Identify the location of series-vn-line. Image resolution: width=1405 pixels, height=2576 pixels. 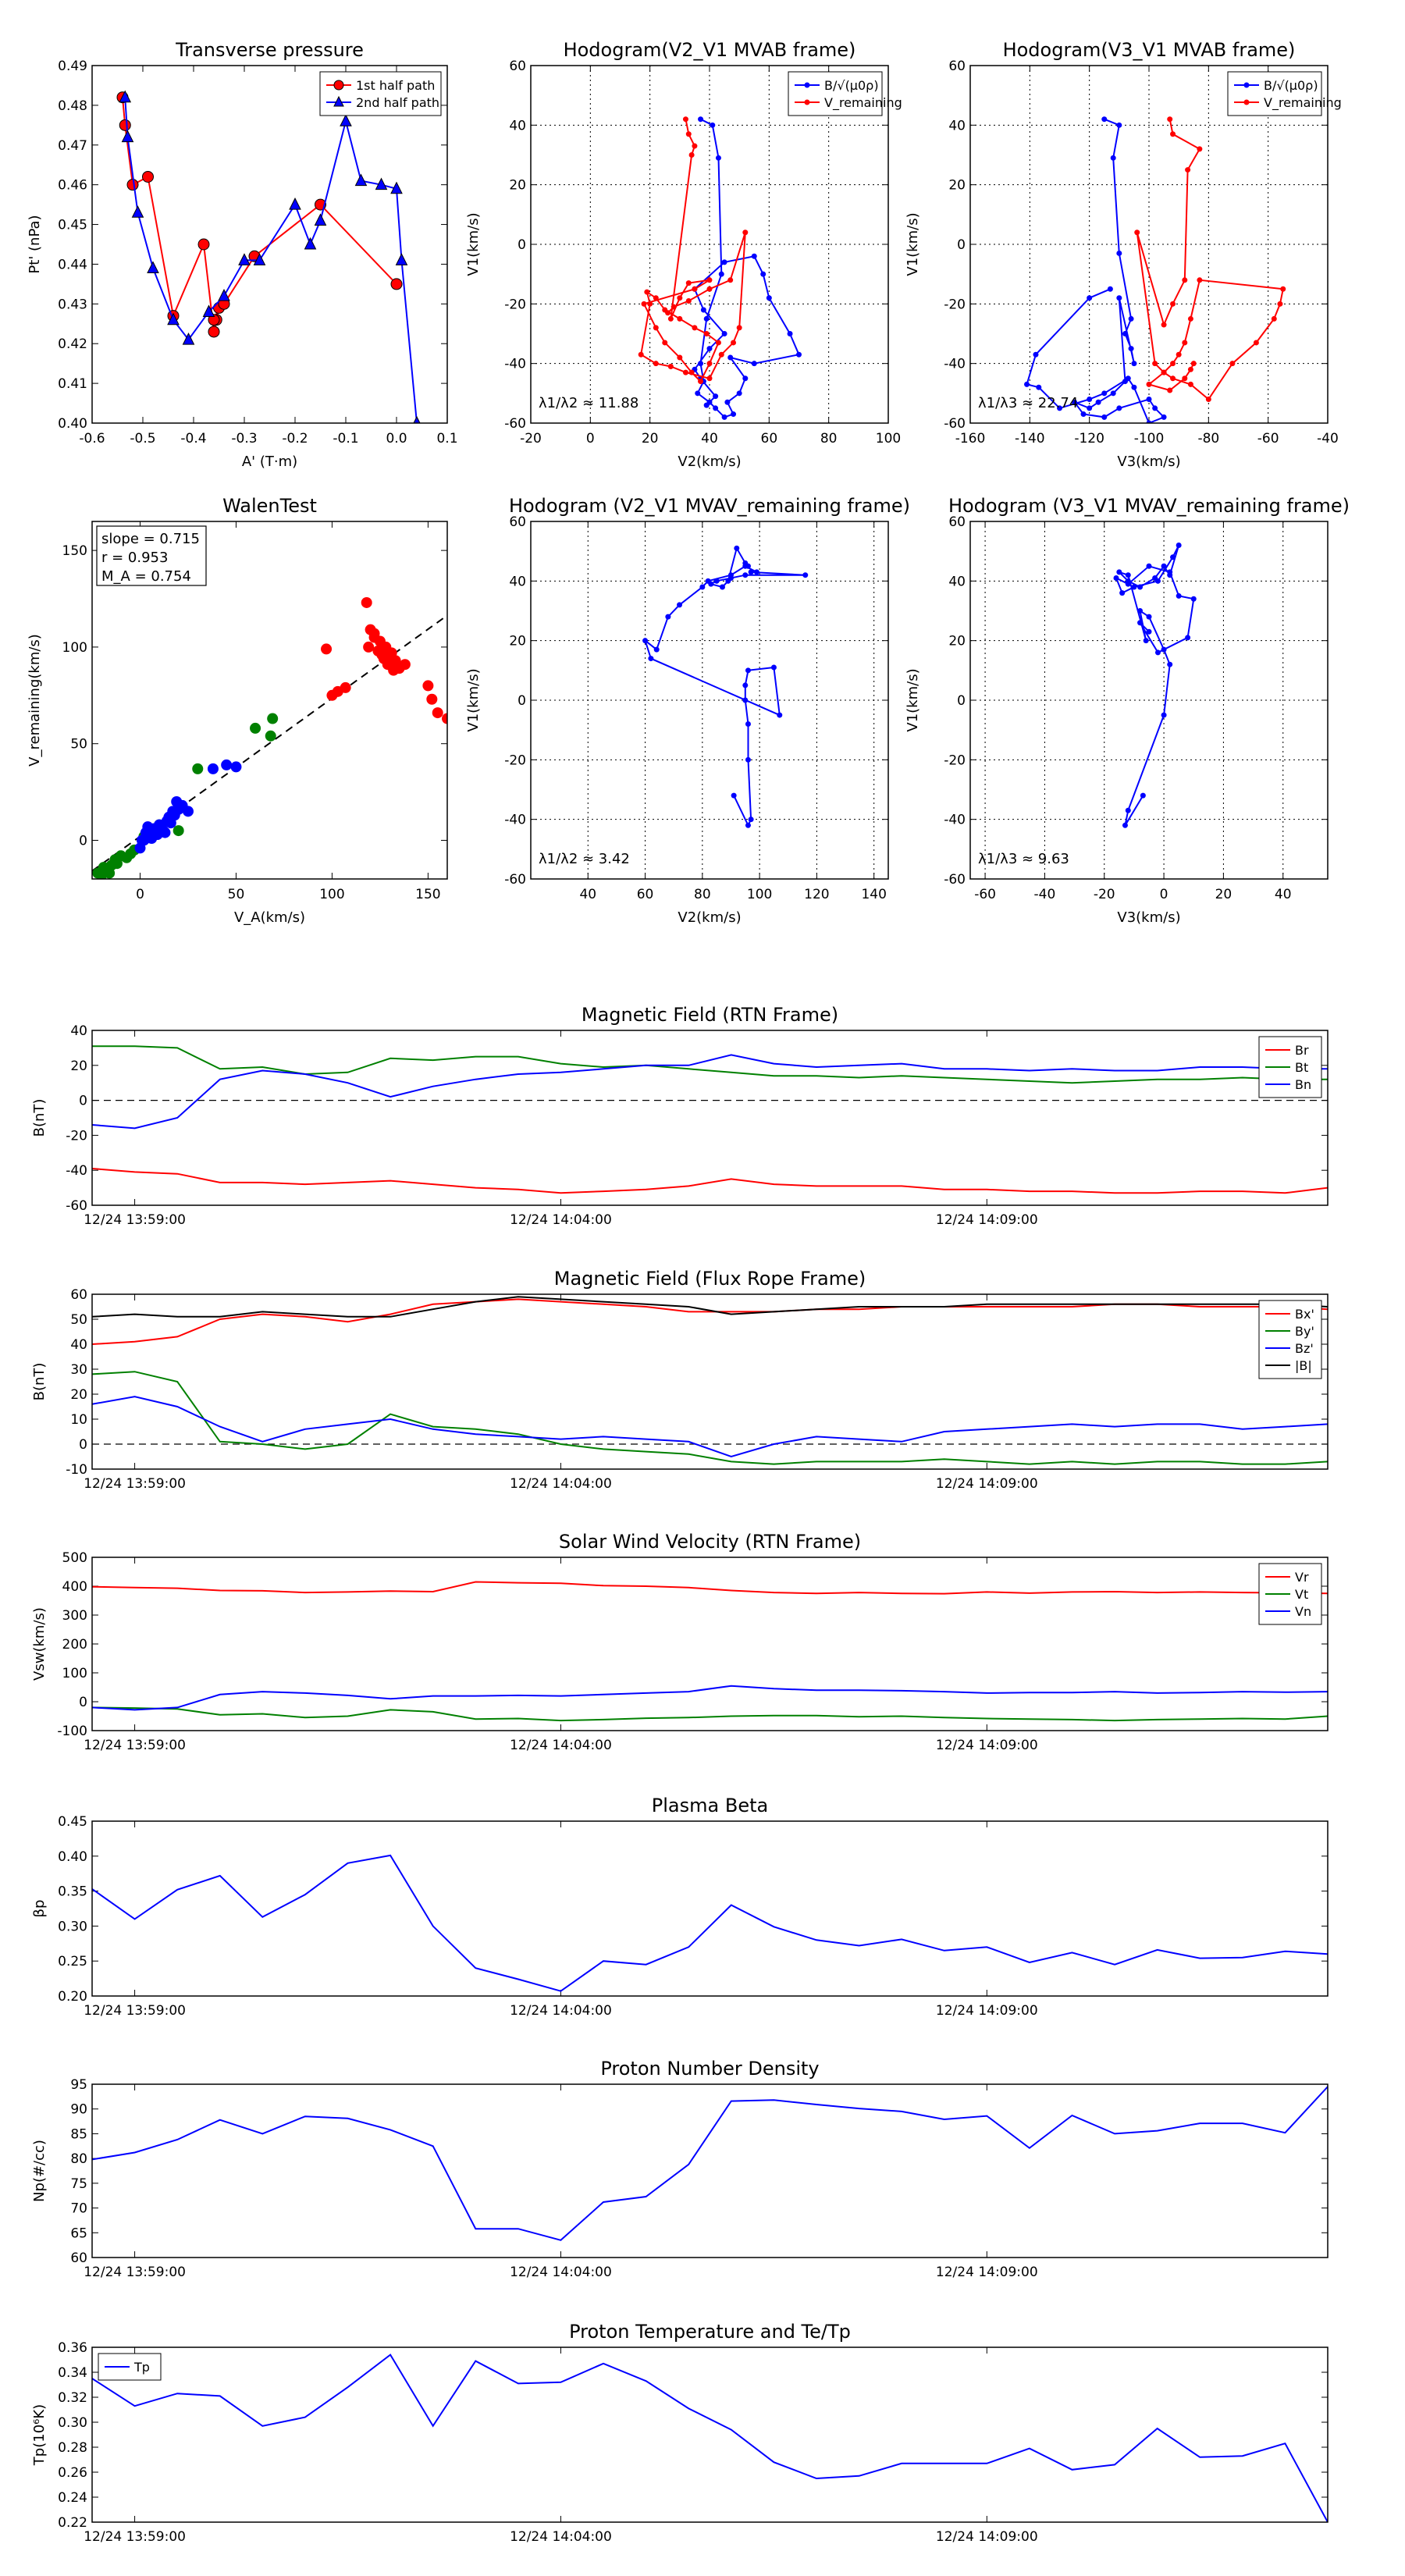
(710, 1698).